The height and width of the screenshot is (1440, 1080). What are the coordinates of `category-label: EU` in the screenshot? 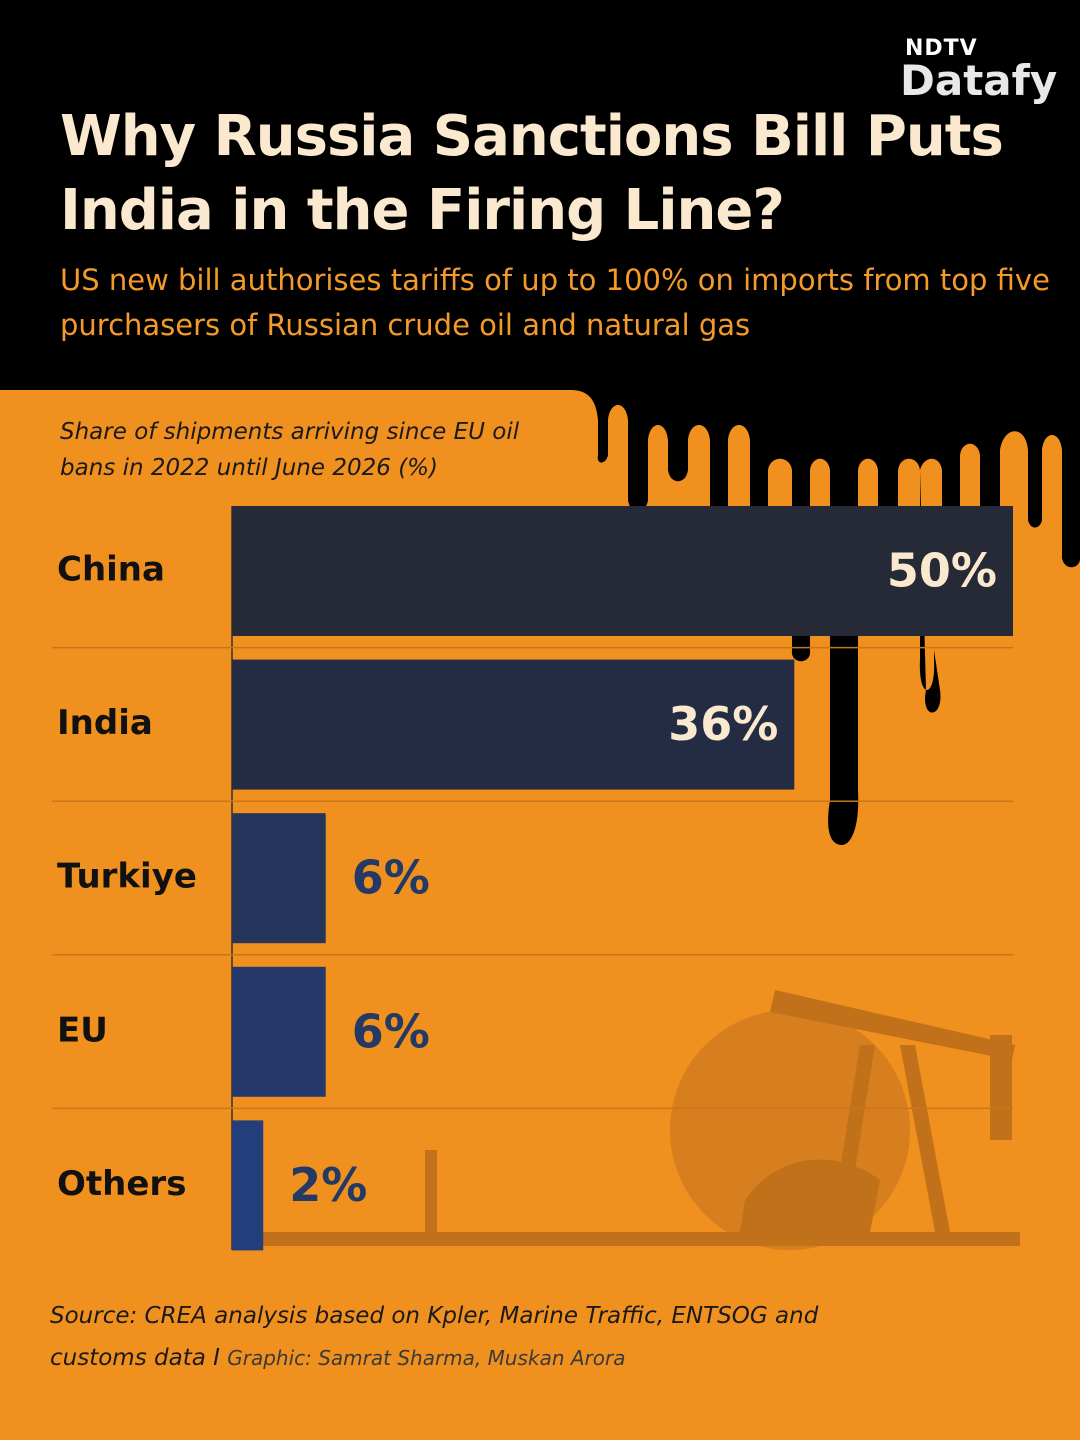 It's located at (82, 1030).